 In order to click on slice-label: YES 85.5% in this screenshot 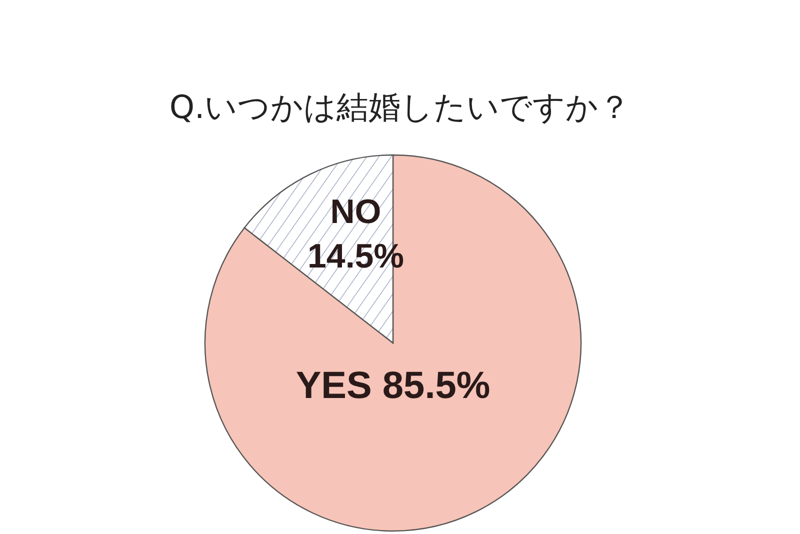, I will do `click(393, 386)`.